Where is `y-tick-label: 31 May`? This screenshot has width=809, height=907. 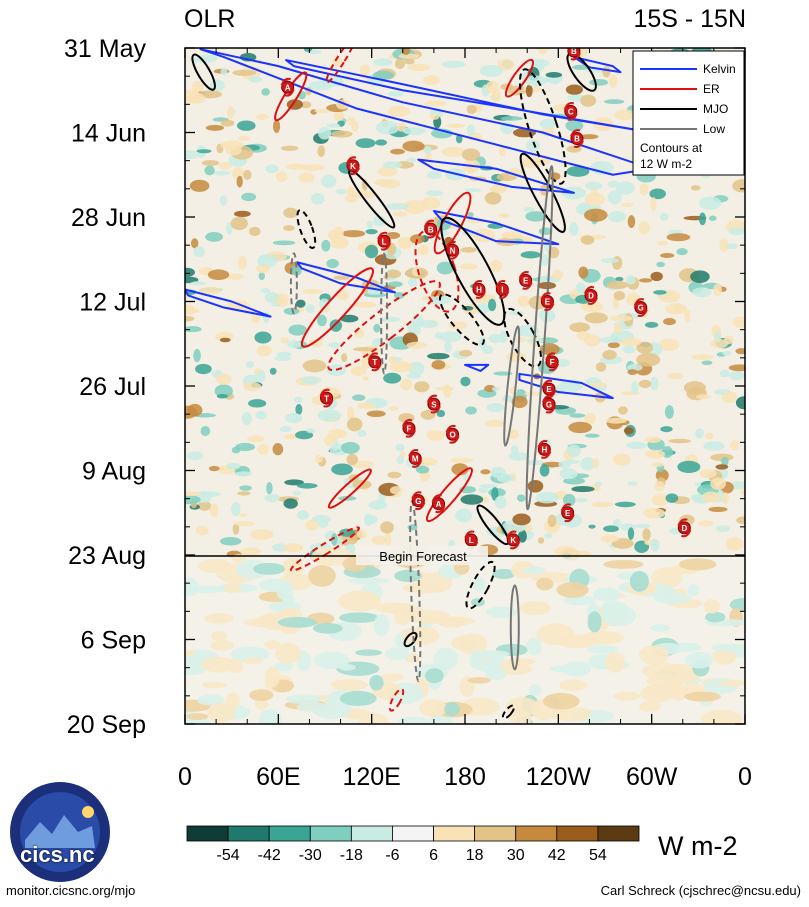 y-tick-label: 31 May is located at coordinates (105, 49).